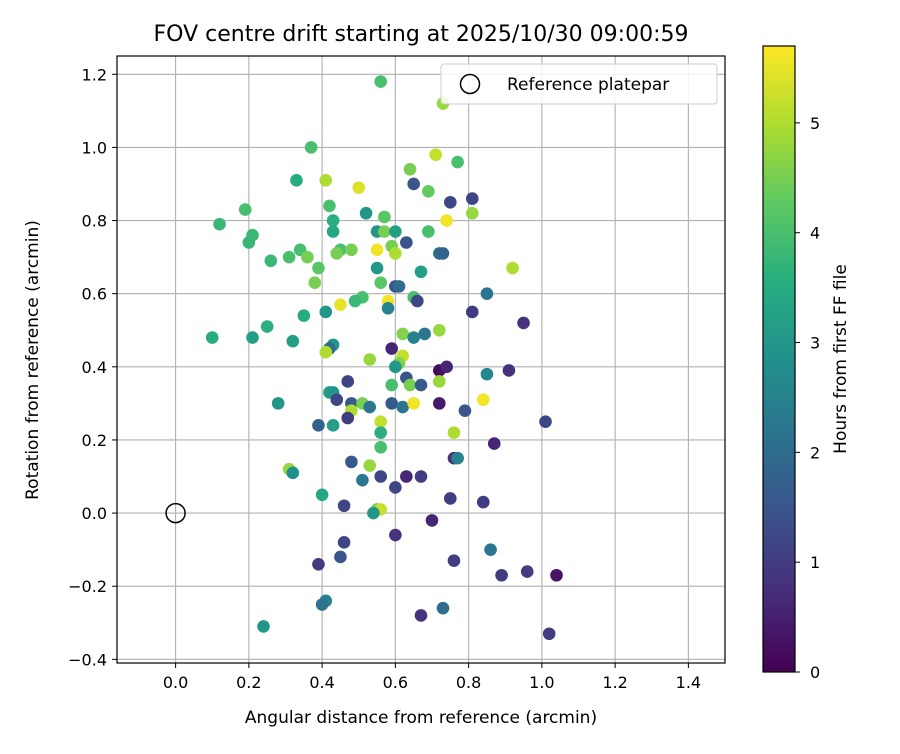  Describe the element at coordinates (421, 718) in the screenshot. I see `x-axis-label: Angular distance from reference (arcmin)` at that location.